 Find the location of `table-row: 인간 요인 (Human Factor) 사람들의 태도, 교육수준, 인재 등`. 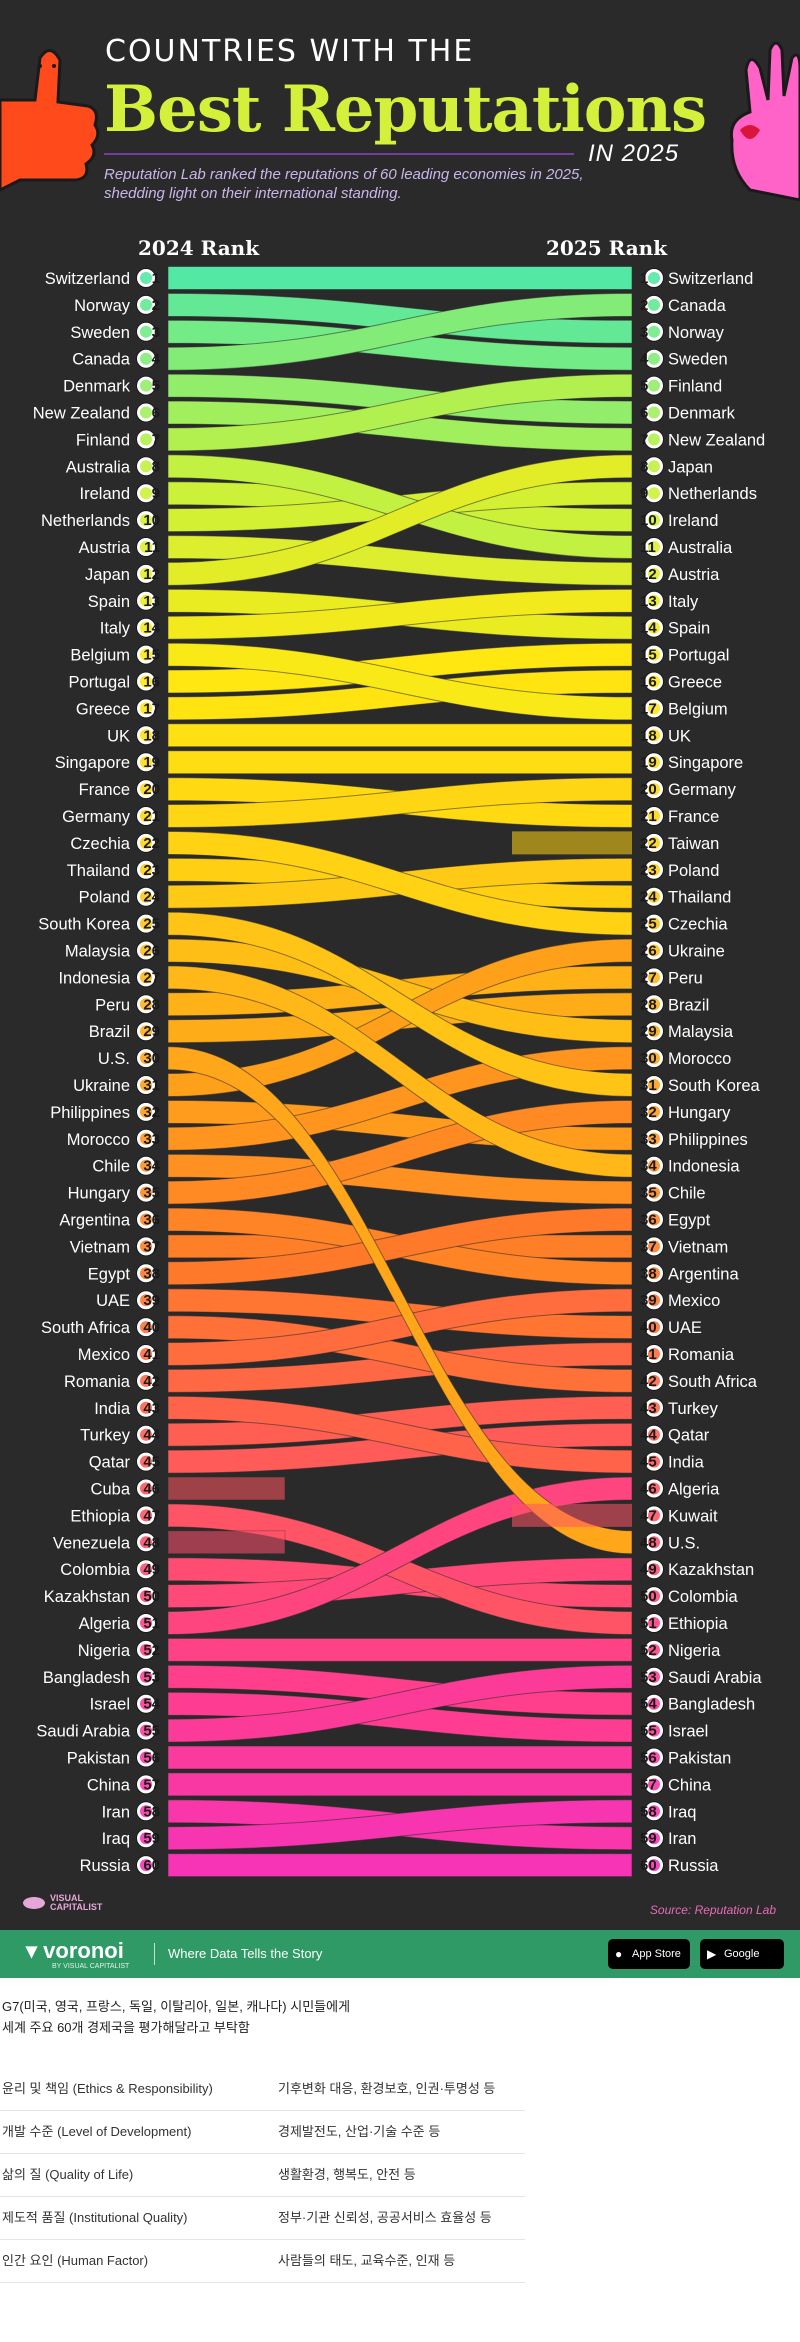

table-row: 인간 요인 (Human Factor) 사람들의 태도, 교육수준, 인재 등 is located at coordinates (262, 2261).